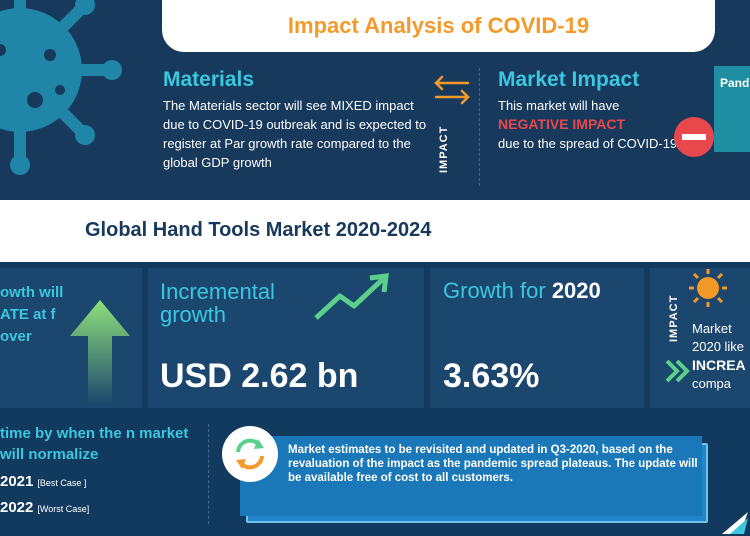 The image size is (750, 536). What do you see at coordinates (62, 483) in the screenshot?
I see `best-case-label: [Best Case ]` at bounding box center [62, 483].